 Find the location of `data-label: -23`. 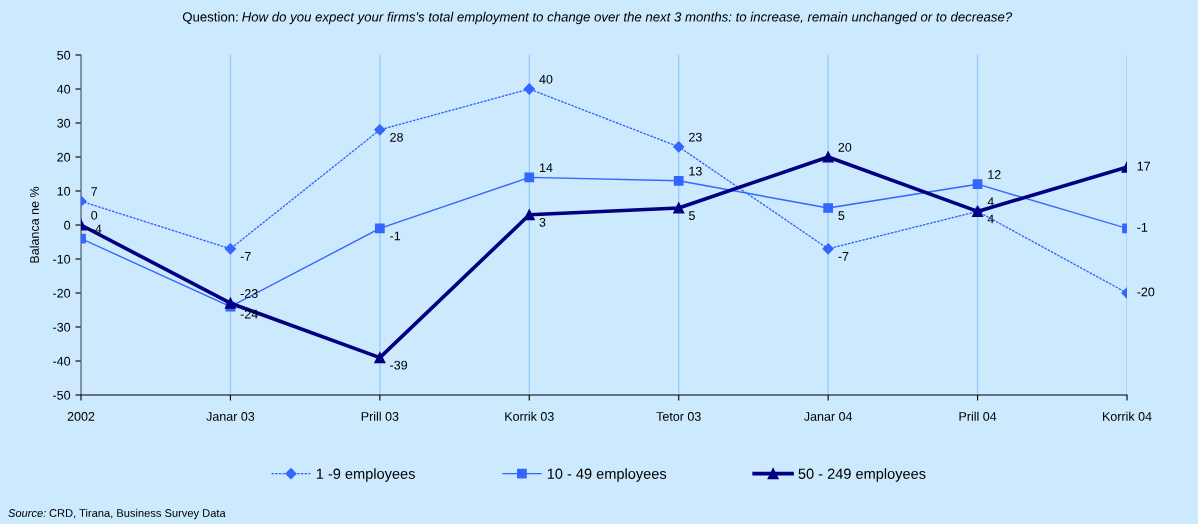

data-label: -23 is located at coordinates (249, 293).